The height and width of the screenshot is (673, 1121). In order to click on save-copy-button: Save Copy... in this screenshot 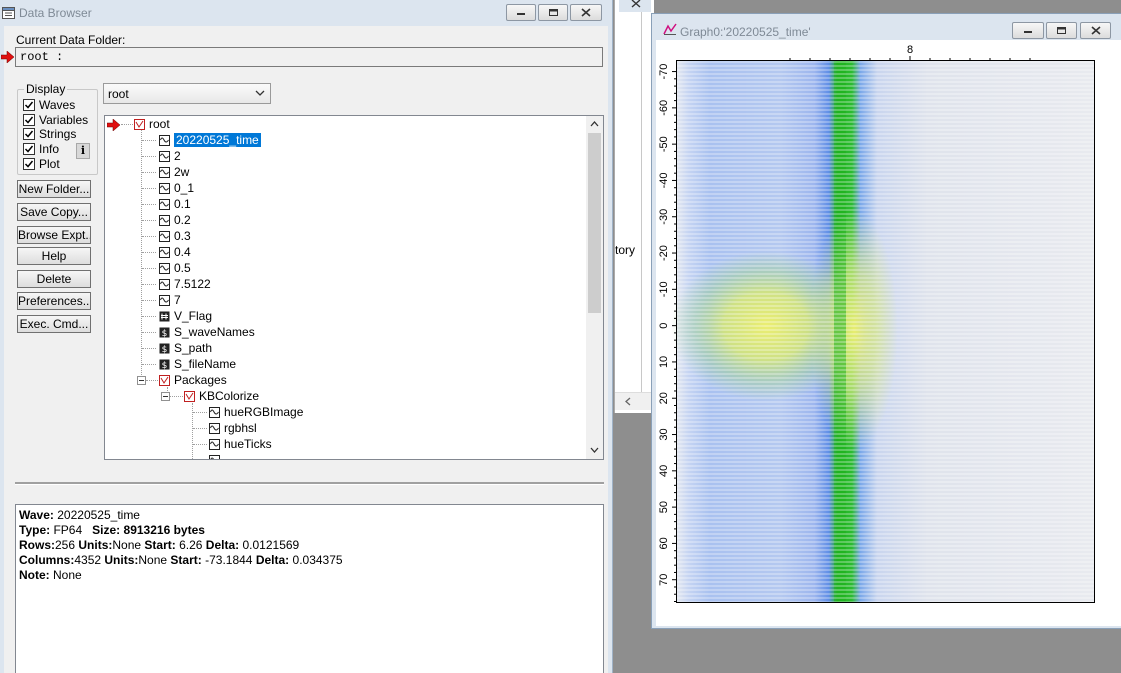, I will do `click(54, 212)`.